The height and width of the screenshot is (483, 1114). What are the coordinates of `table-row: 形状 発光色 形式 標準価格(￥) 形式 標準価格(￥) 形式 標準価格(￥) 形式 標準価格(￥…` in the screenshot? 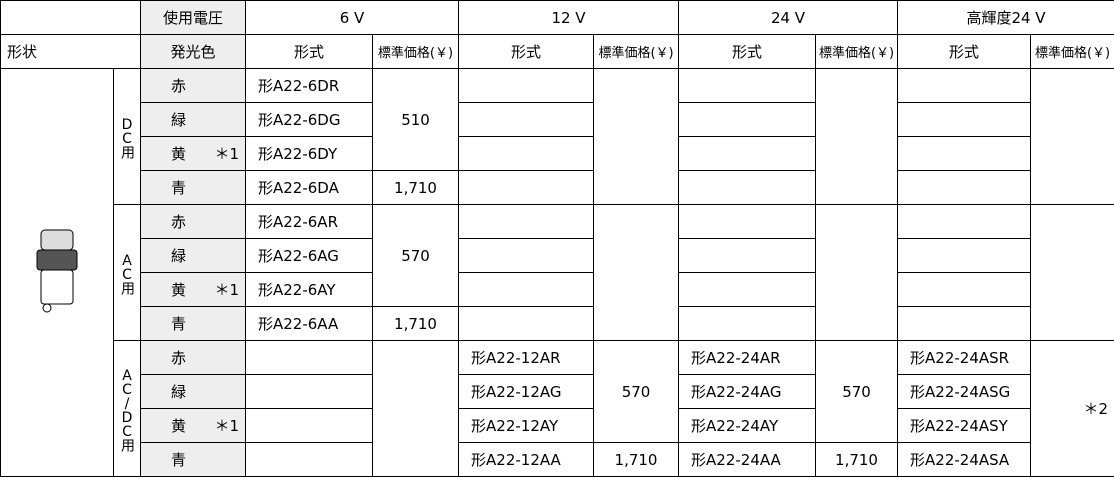 It's located at (557, 51).